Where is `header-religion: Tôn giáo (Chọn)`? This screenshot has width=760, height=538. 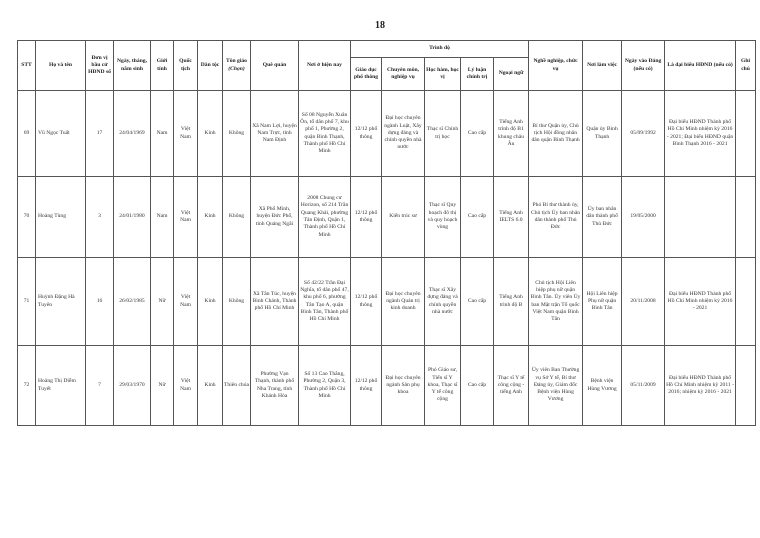
header-religion: Tôn giáo (Chọn) is located at coordinates (236, 65).